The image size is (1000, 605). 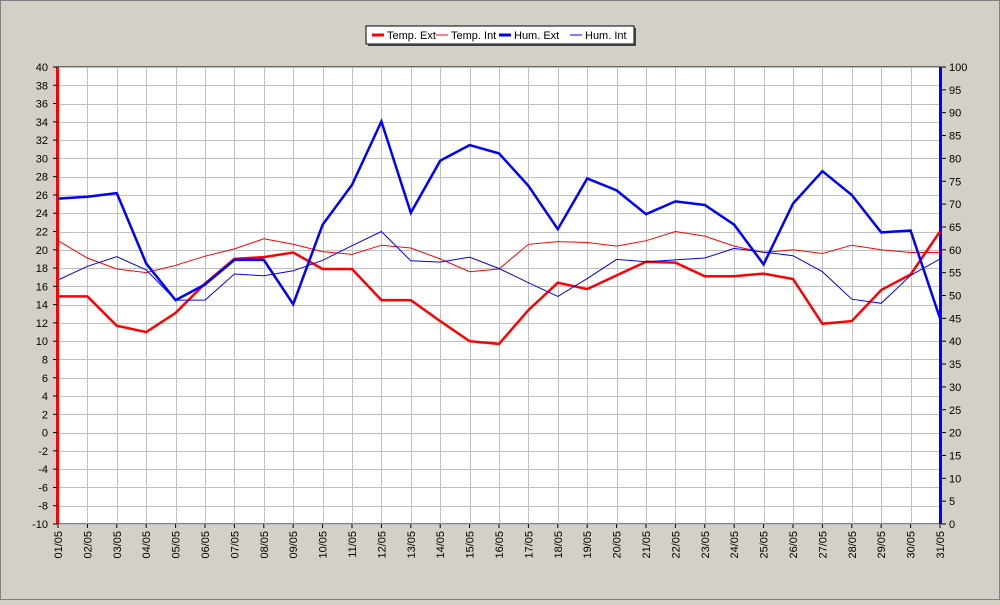 I want to click on right-axis-tick-label: 70, so click(x=955, y=205).